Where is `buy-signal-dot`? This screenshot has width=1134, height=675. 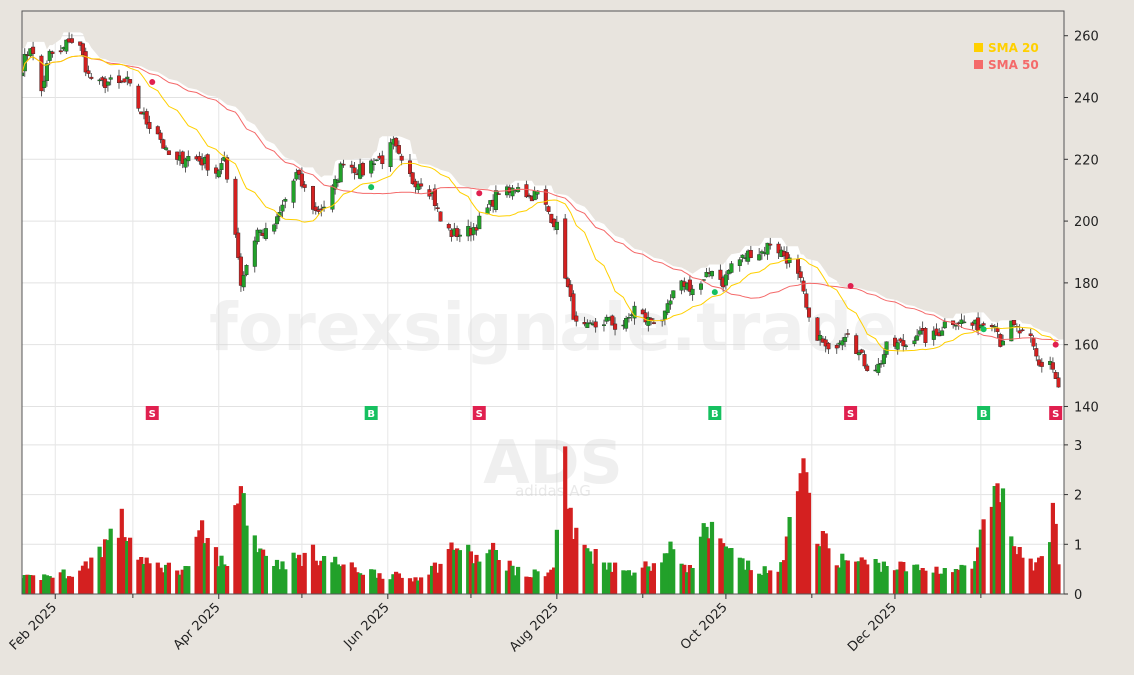 buy-signal-dot is located at coordinates (371, 187).